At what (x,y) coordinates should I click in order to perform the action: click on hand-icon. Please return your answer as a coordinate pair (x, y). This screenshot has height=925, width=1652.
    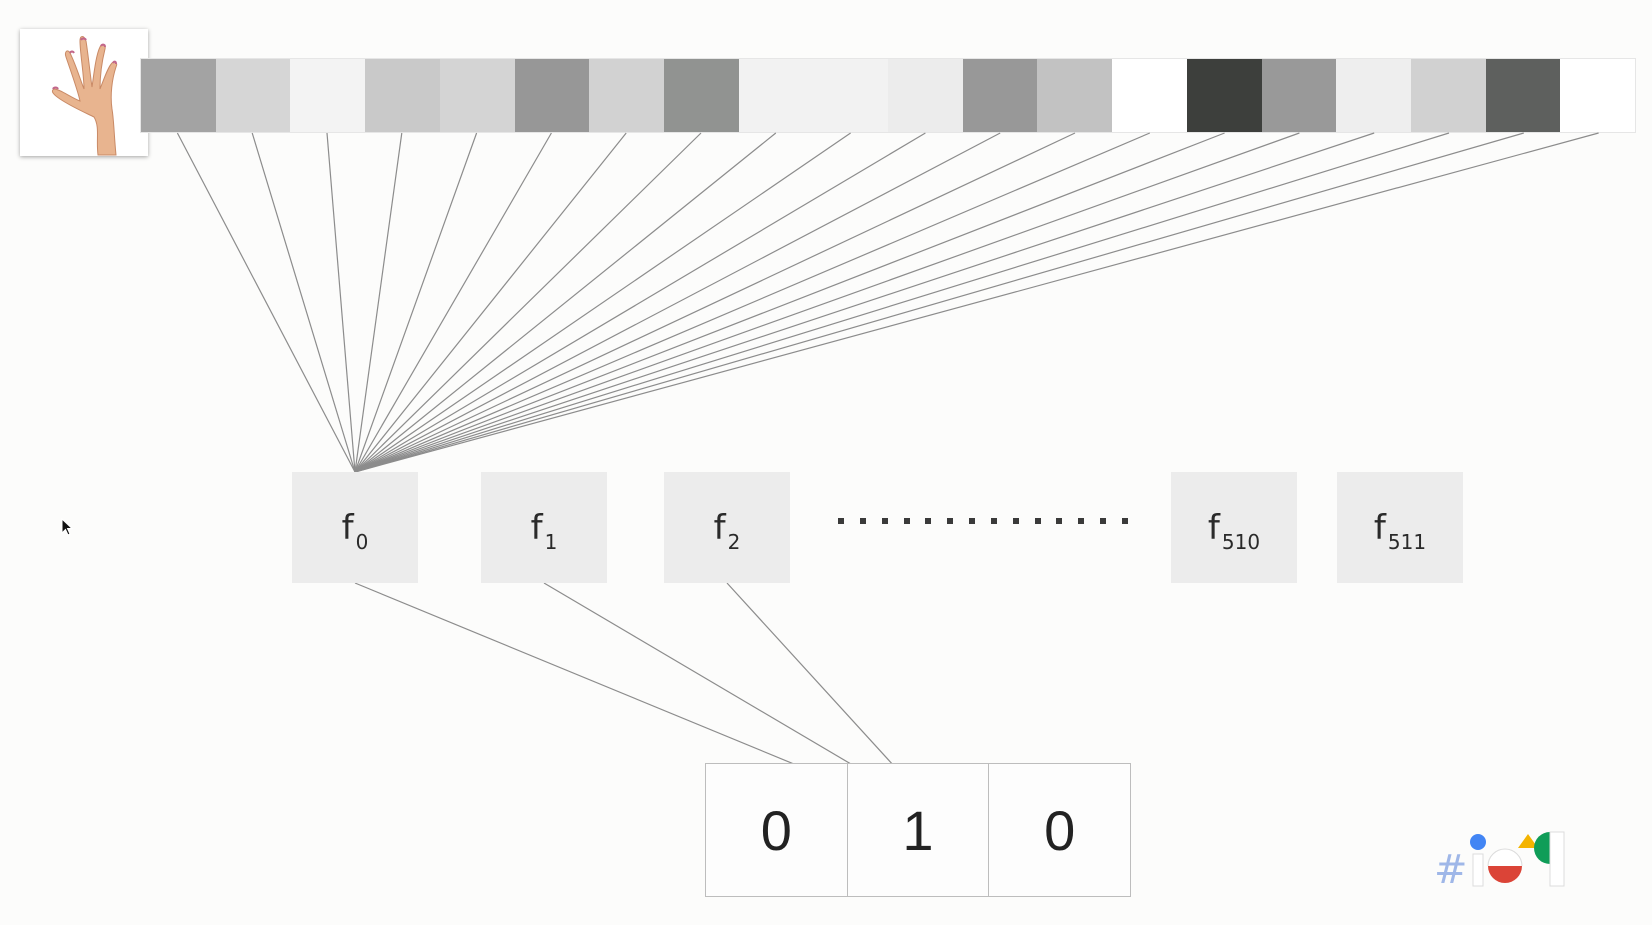
    Looking at the image, I should click on (84, 92).